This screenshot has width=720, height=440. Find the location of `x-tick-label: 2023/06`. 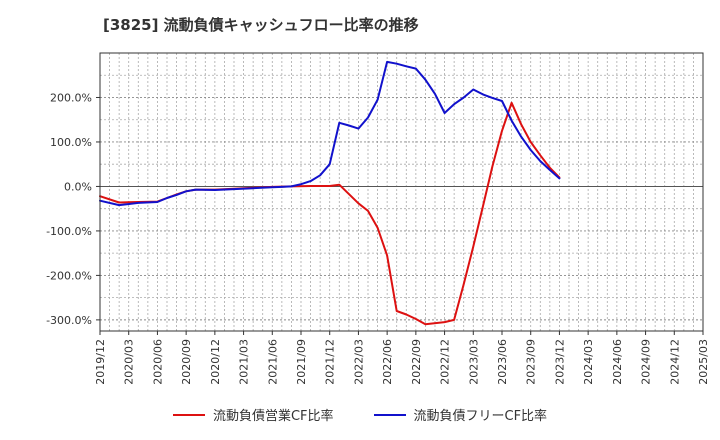

x-tick-label: 2023/06 is located at coordinates (502, 362).